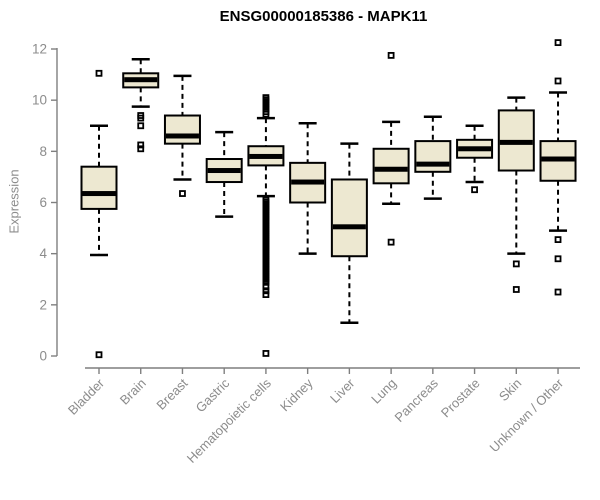  What do you see at coordinates (460, 398) in the screenshot?
I see `x-tick-label: Prostate` at bounding box center [460, 398].